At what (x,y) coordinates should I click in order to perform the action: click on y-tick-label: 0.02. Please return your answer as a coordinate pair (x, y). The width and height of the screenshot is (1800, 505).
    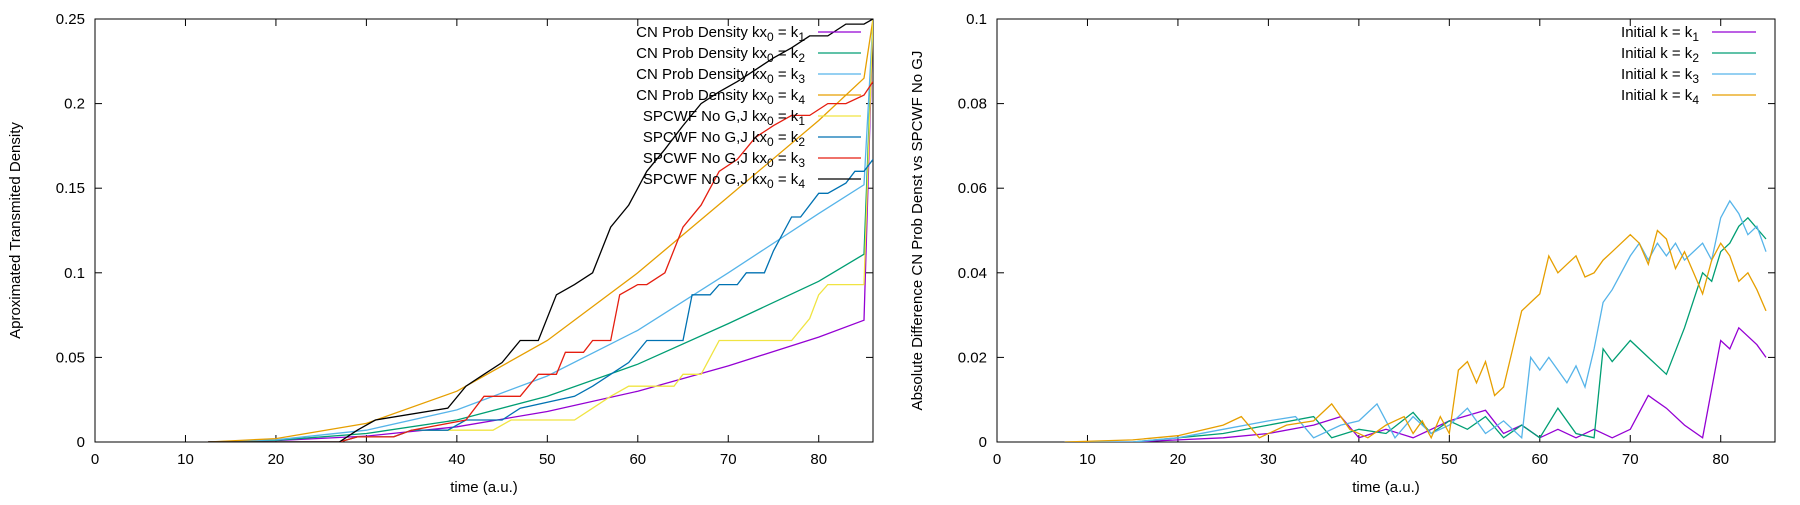
    Looking at the image, I should click on (972, 357).